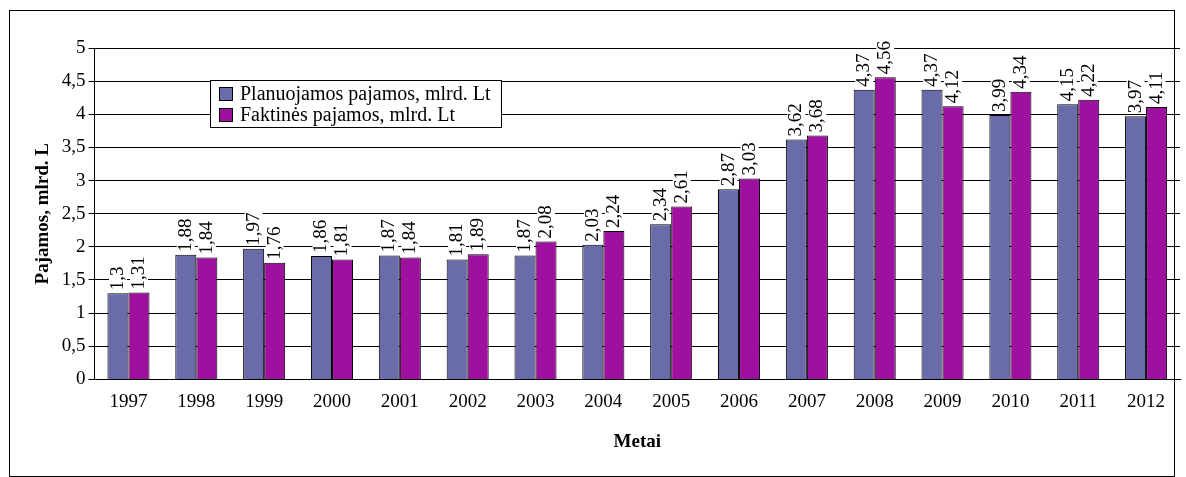  What do you see at coordinates (273, 243) in the screenshot?
I see `data-label: 1,76` at bounding box center [273, 243].